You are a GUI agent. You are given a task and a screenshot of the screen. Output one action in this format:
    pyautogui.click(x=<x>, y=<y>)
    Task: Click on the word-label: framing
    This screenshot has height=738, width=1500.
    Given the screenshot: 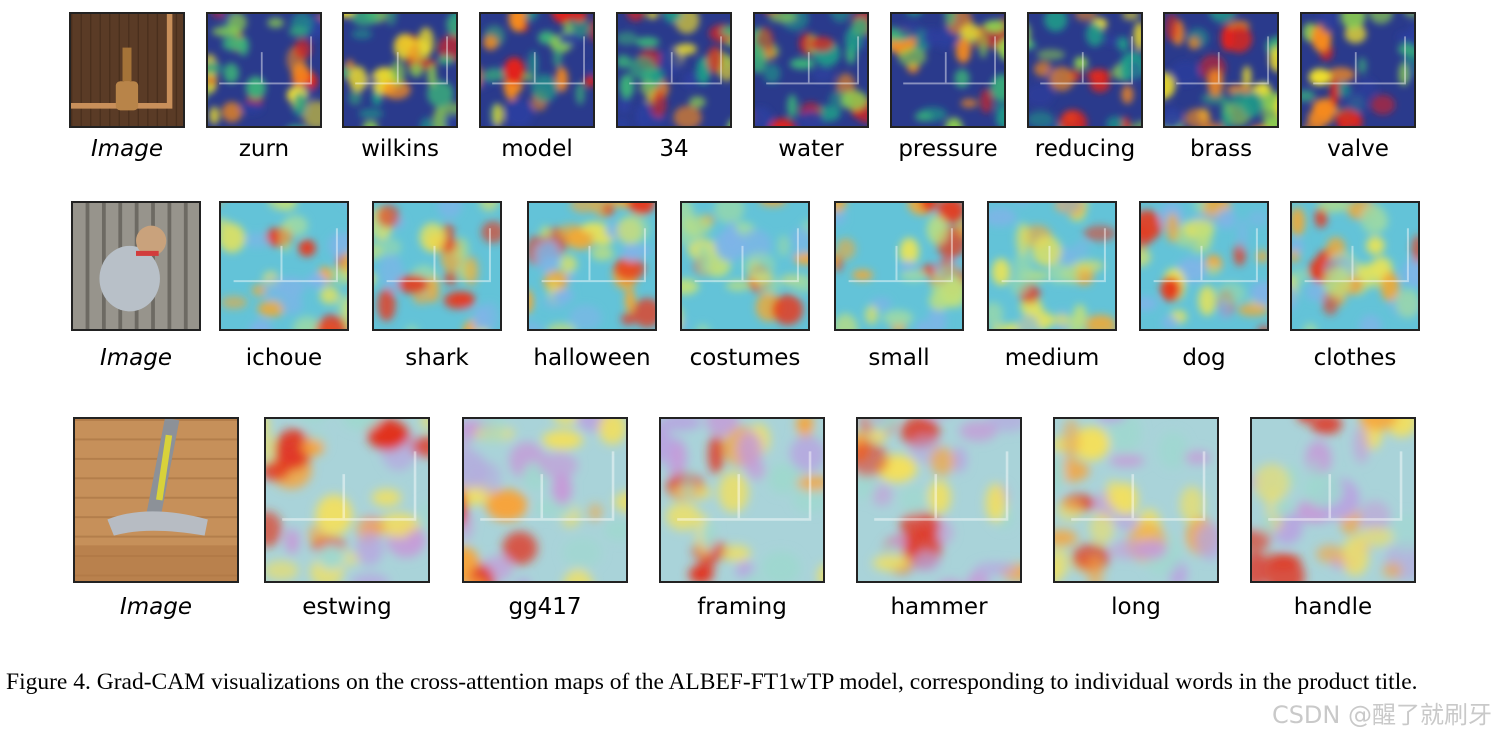 What is the action you would take?
    pyautogui.click(x=742, y=607)
    